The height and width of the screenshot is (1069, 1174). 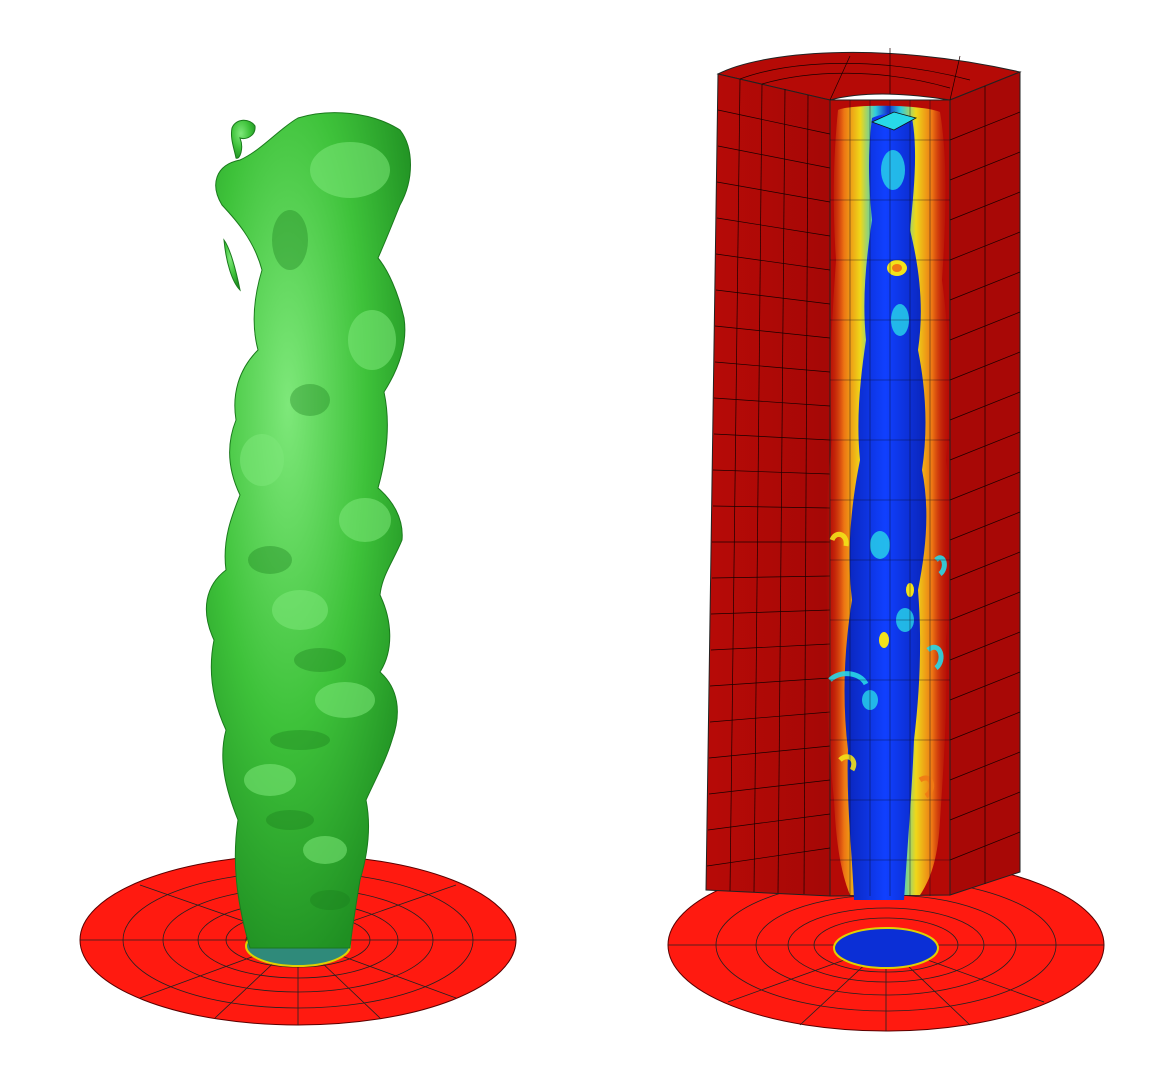 I want to click on block-left-face, so click(x=768, y=485).